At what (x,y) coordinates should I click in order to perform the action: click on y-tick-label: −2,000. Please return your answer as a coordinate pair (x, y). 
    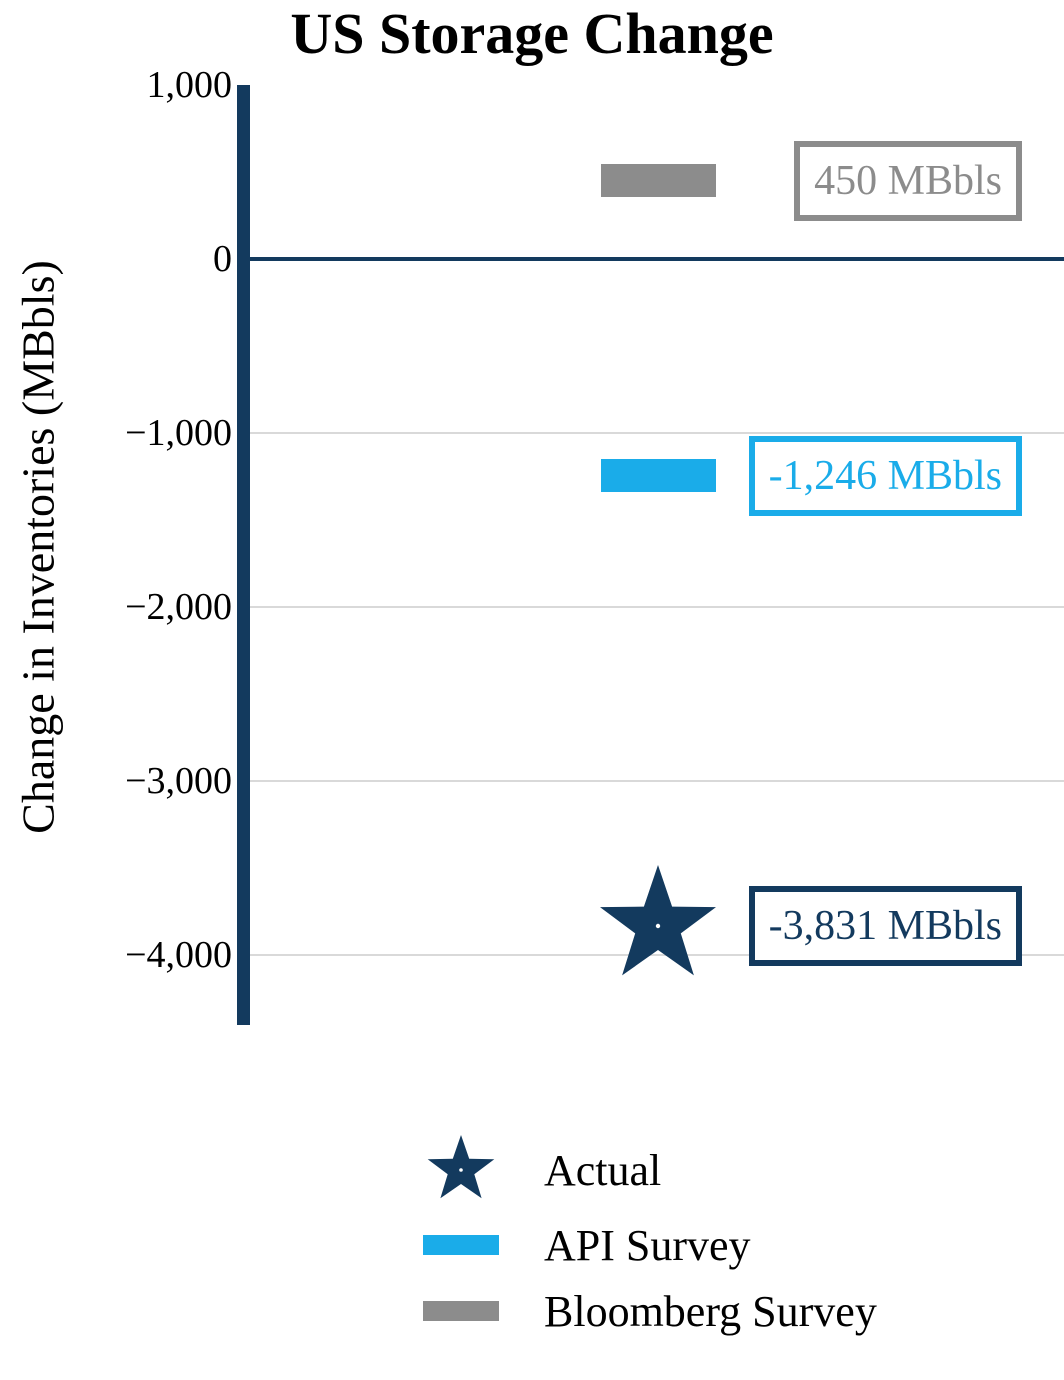
    Looking at the image, I should click on (178, 607).